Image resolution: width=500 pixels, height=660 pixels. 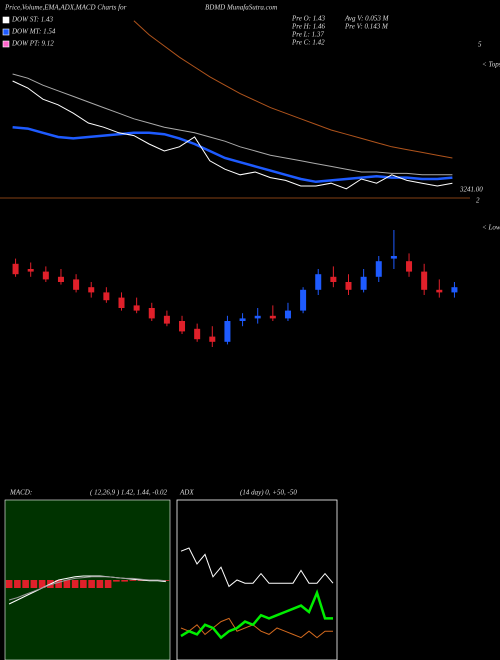 I want to click on stat: Pre C: 1.42, so click(x=308, y=43).